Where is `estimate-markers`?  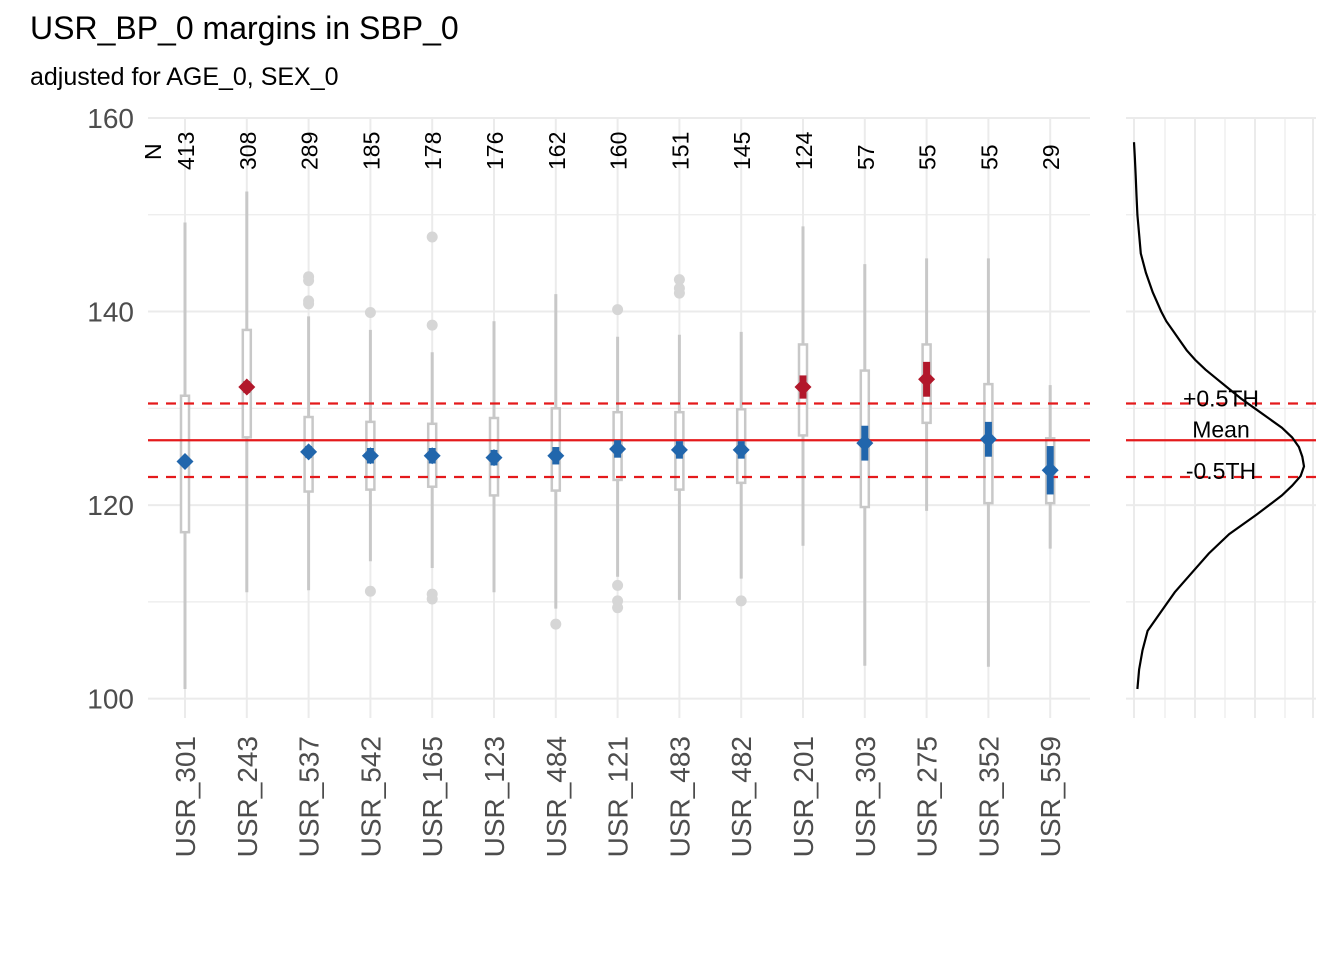
estimate-markers is located at coordinates (617, 428).